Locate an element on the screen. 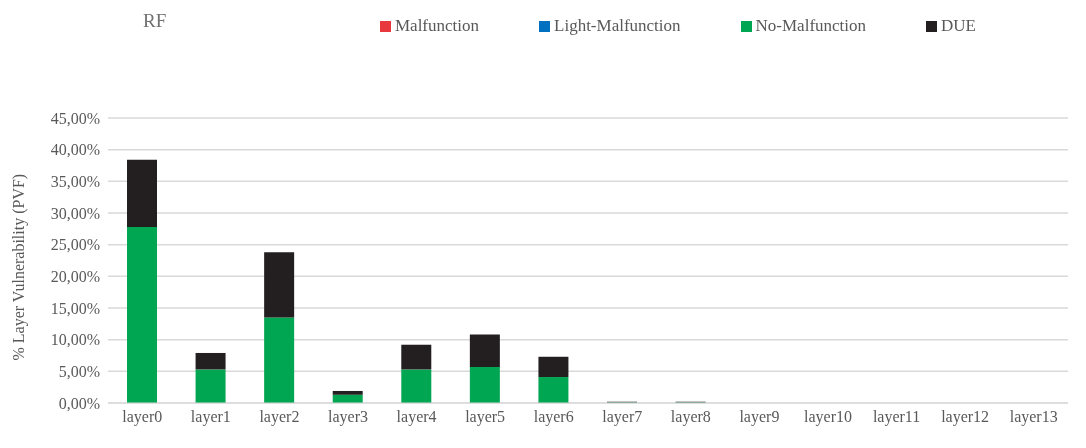  legend-label: DUE is located at coordinates (958, 26).